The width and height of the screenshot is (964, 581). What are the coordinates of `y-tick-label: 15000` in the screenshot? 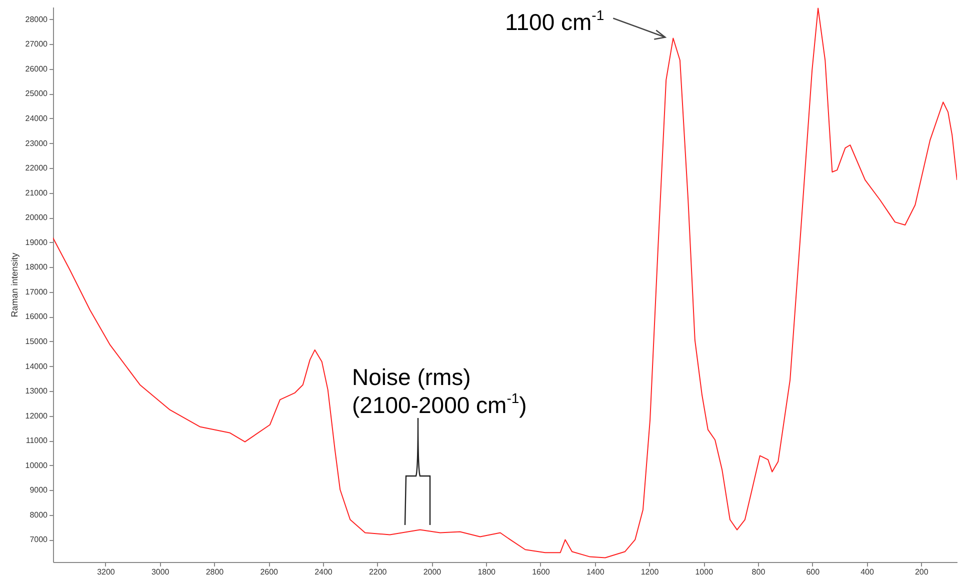 It's located at (36, 341).